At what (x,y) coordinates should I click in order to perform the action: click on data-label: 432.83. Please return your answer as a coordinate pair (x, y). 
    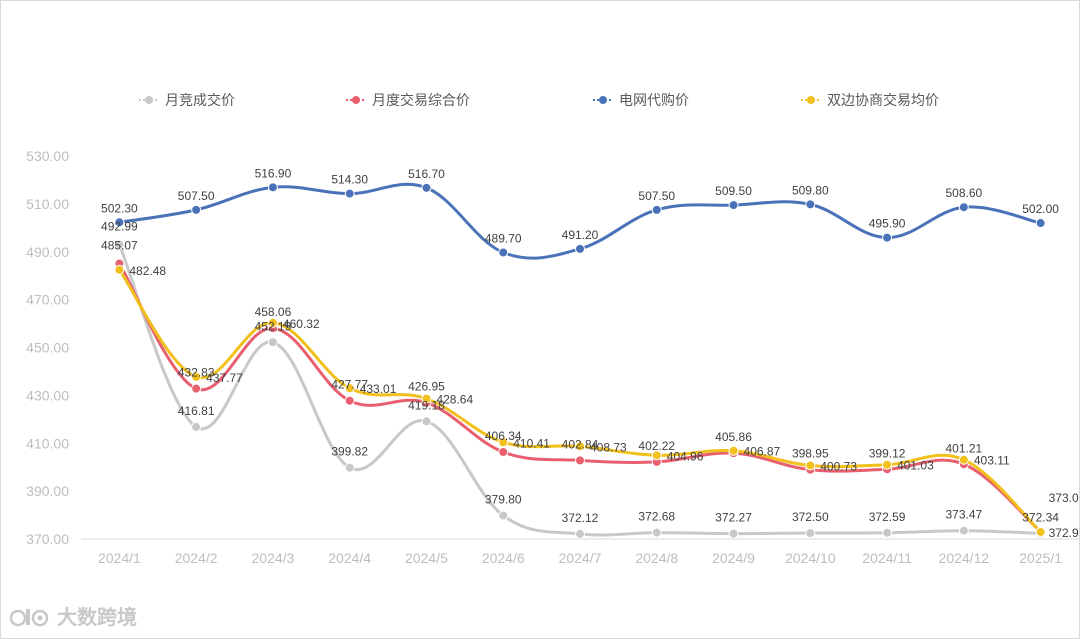
    Looking at the image, I should click on (196, 373).